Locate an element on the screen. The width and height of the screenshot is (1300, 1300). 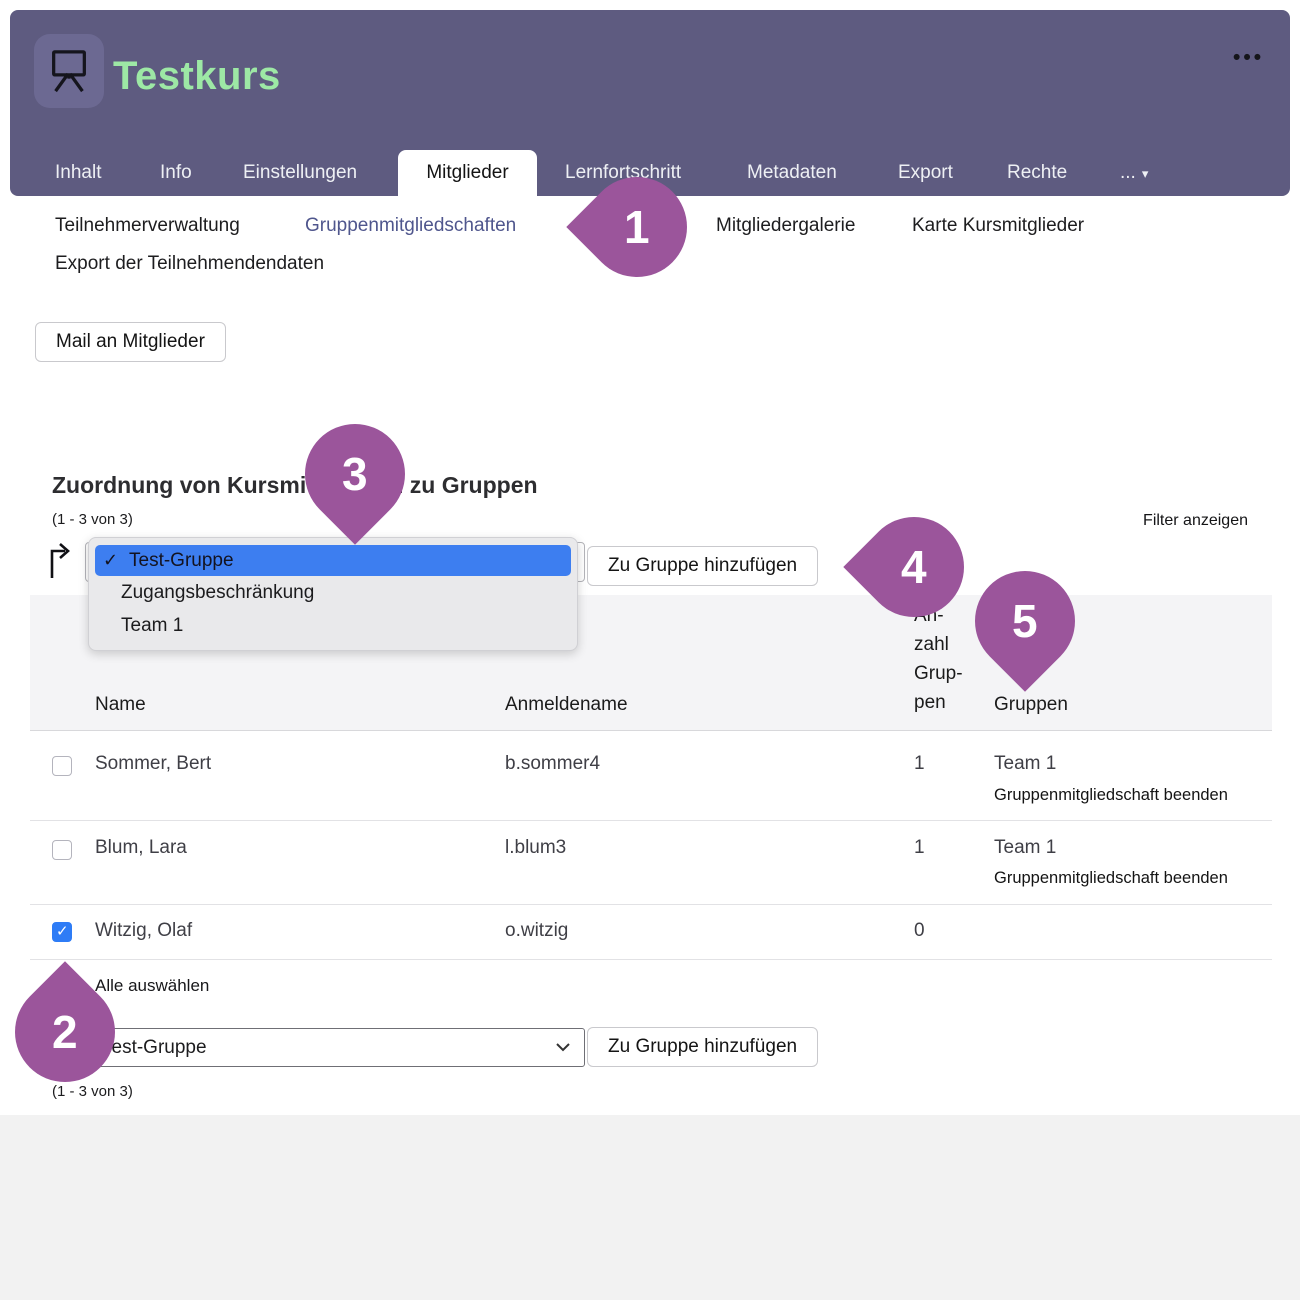
tab-einstellungen: Einstellungen is located at coordinates (300, 172).